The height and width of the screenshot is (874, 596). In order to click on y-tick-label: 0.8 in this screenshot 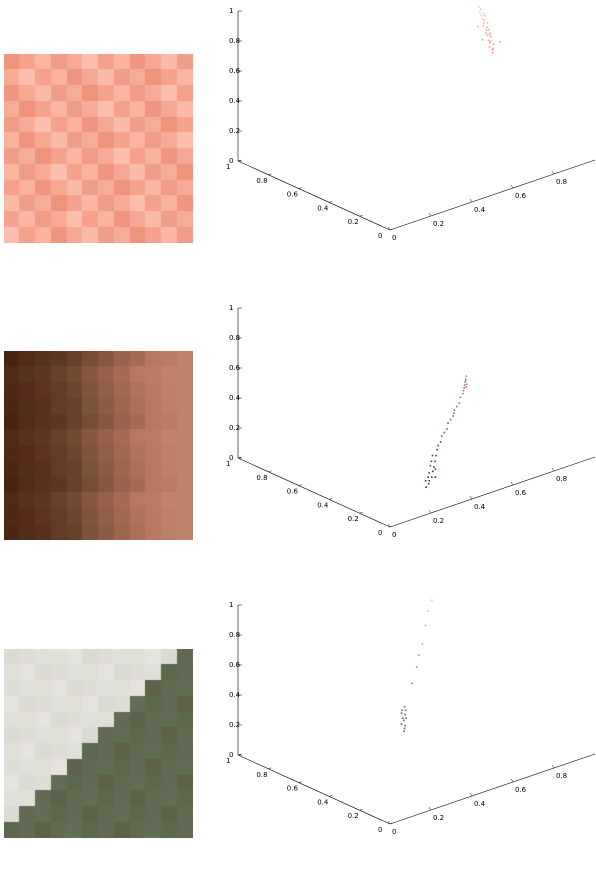, I will do `click(261, 775)`.